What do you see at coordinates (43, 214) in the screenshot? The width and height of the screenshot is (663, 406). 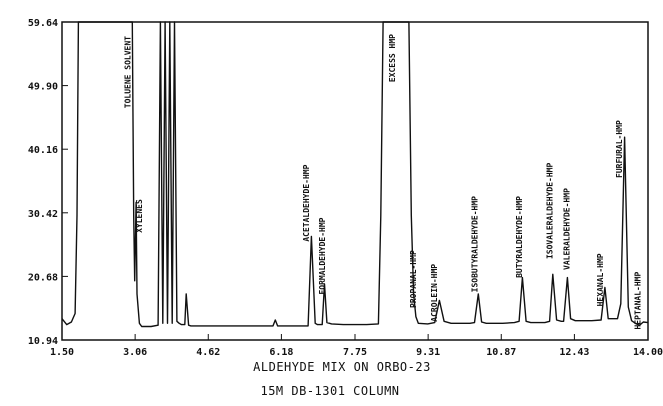 I see `y-tick-label: 30.42` at bounding box center [43, 214].